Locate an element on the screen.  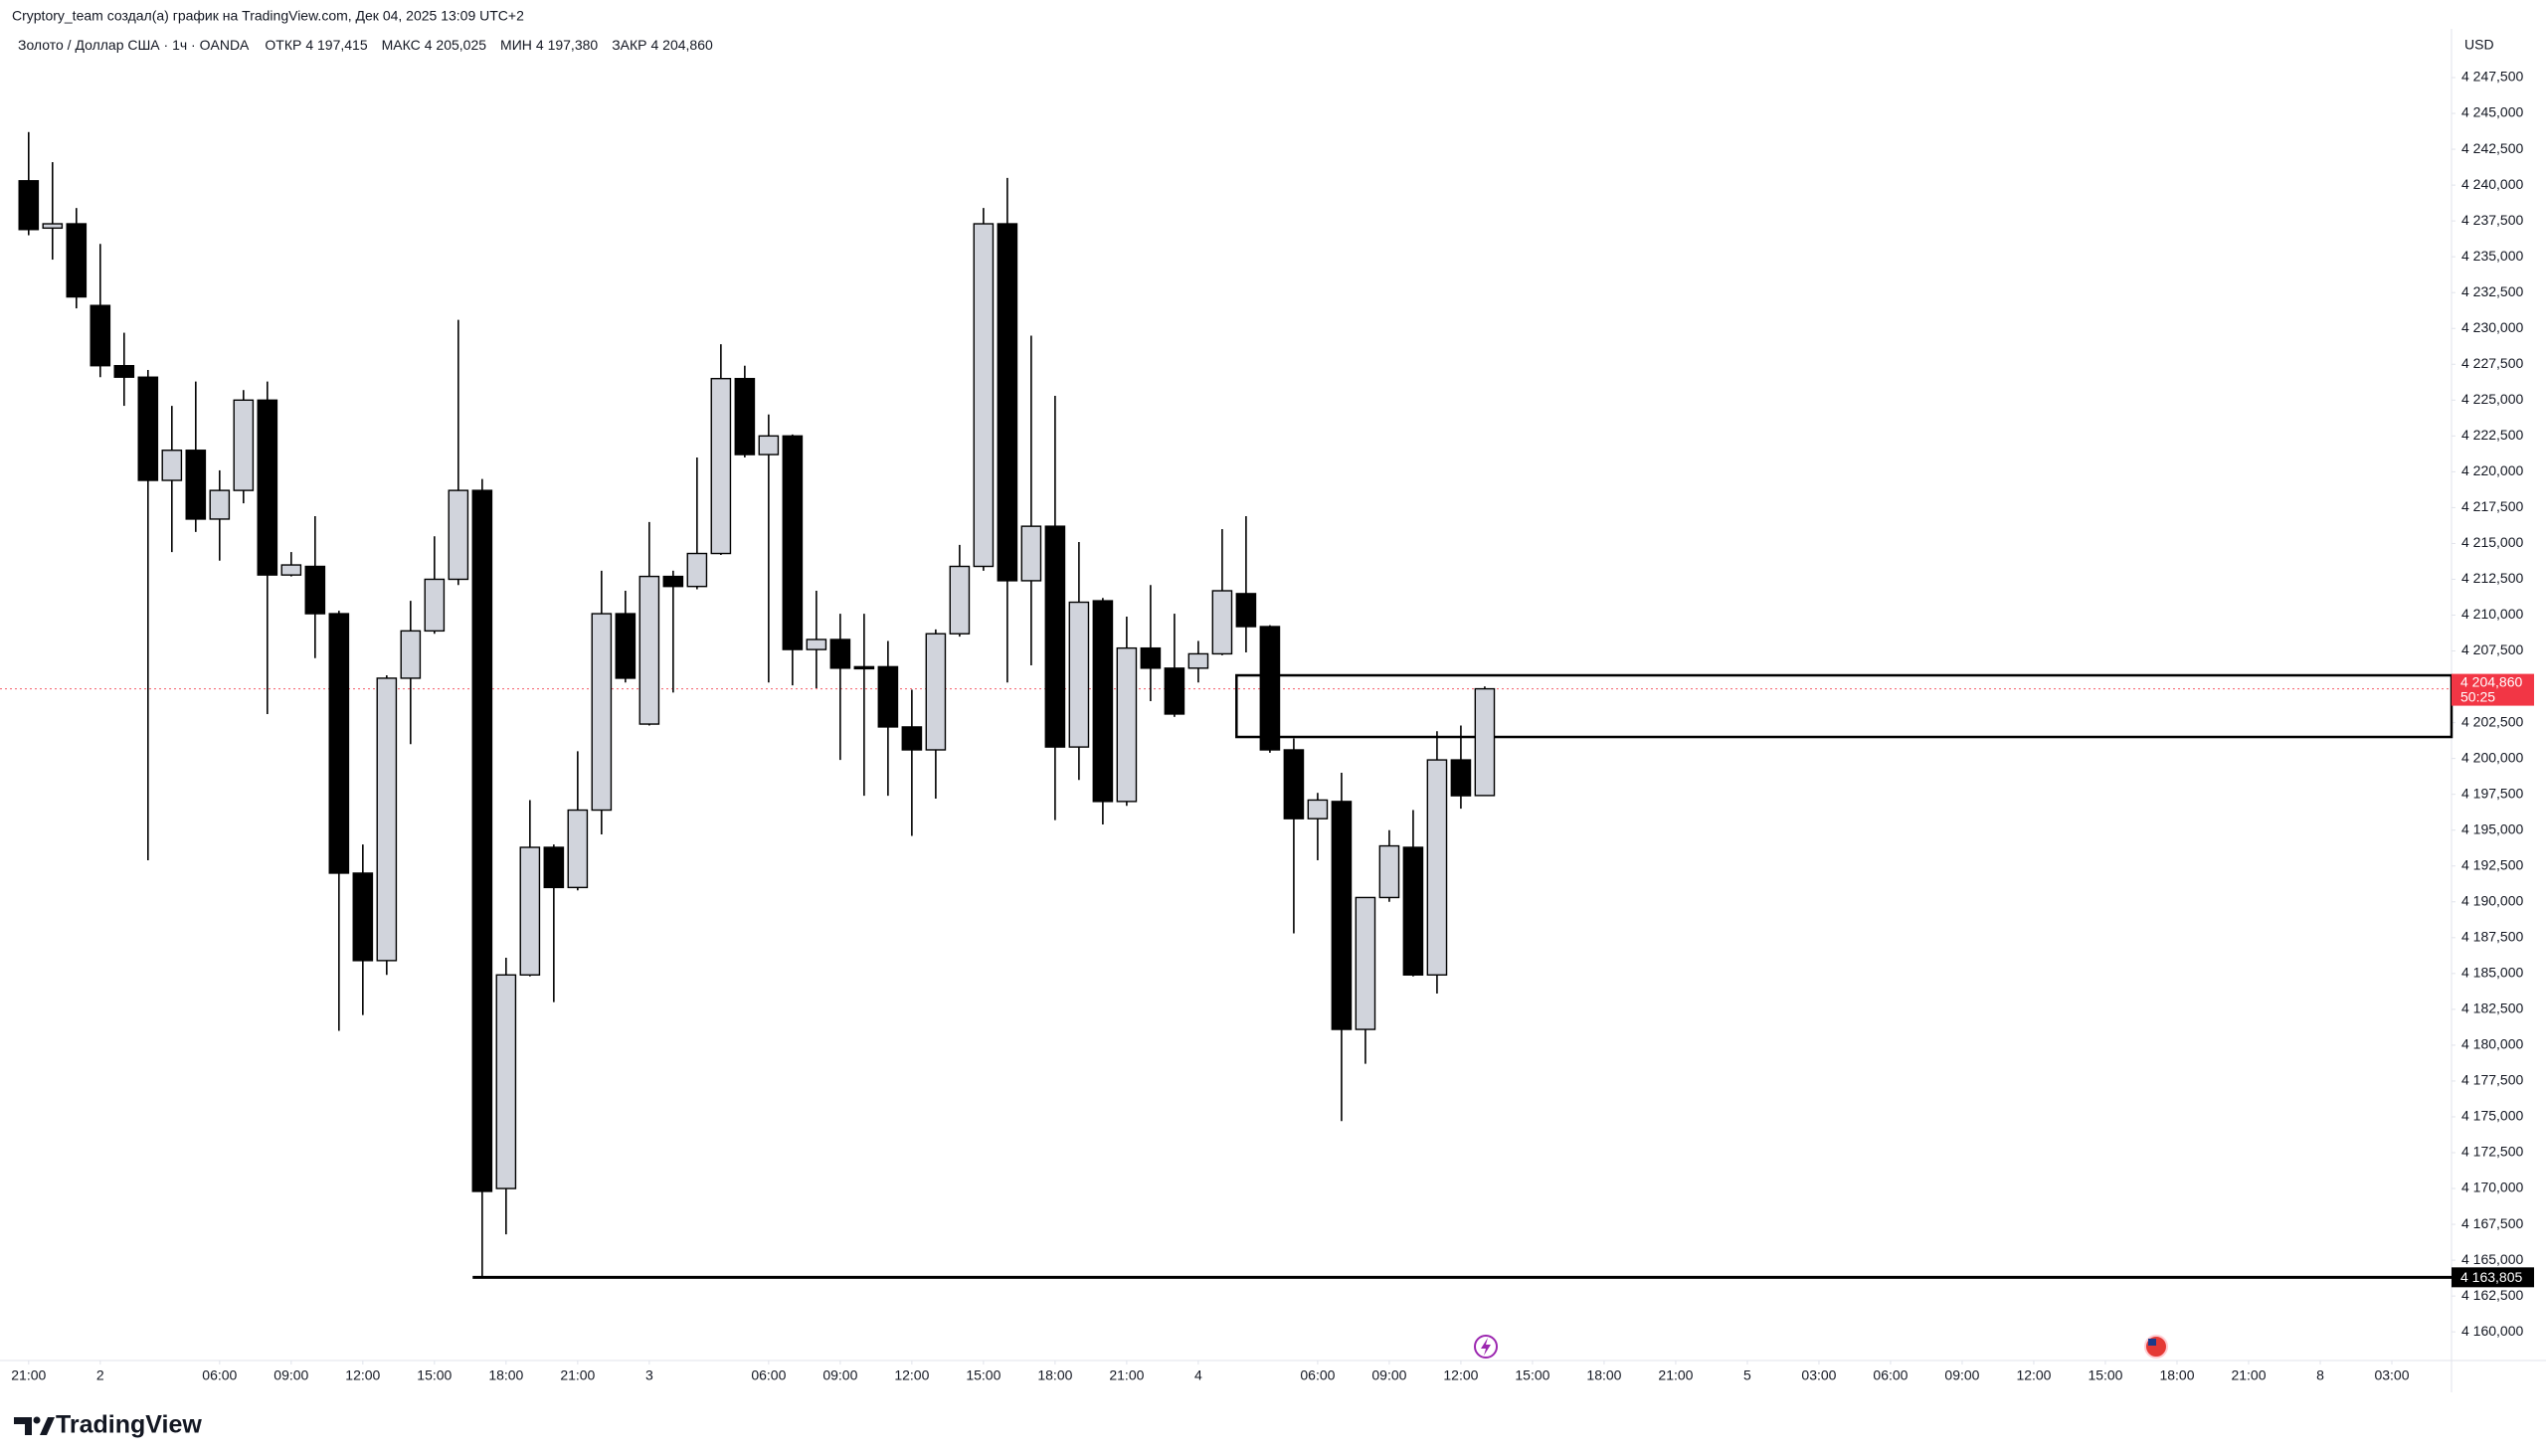
y-tick-label: 4 235,000 is located at coordinates (2492, 256).